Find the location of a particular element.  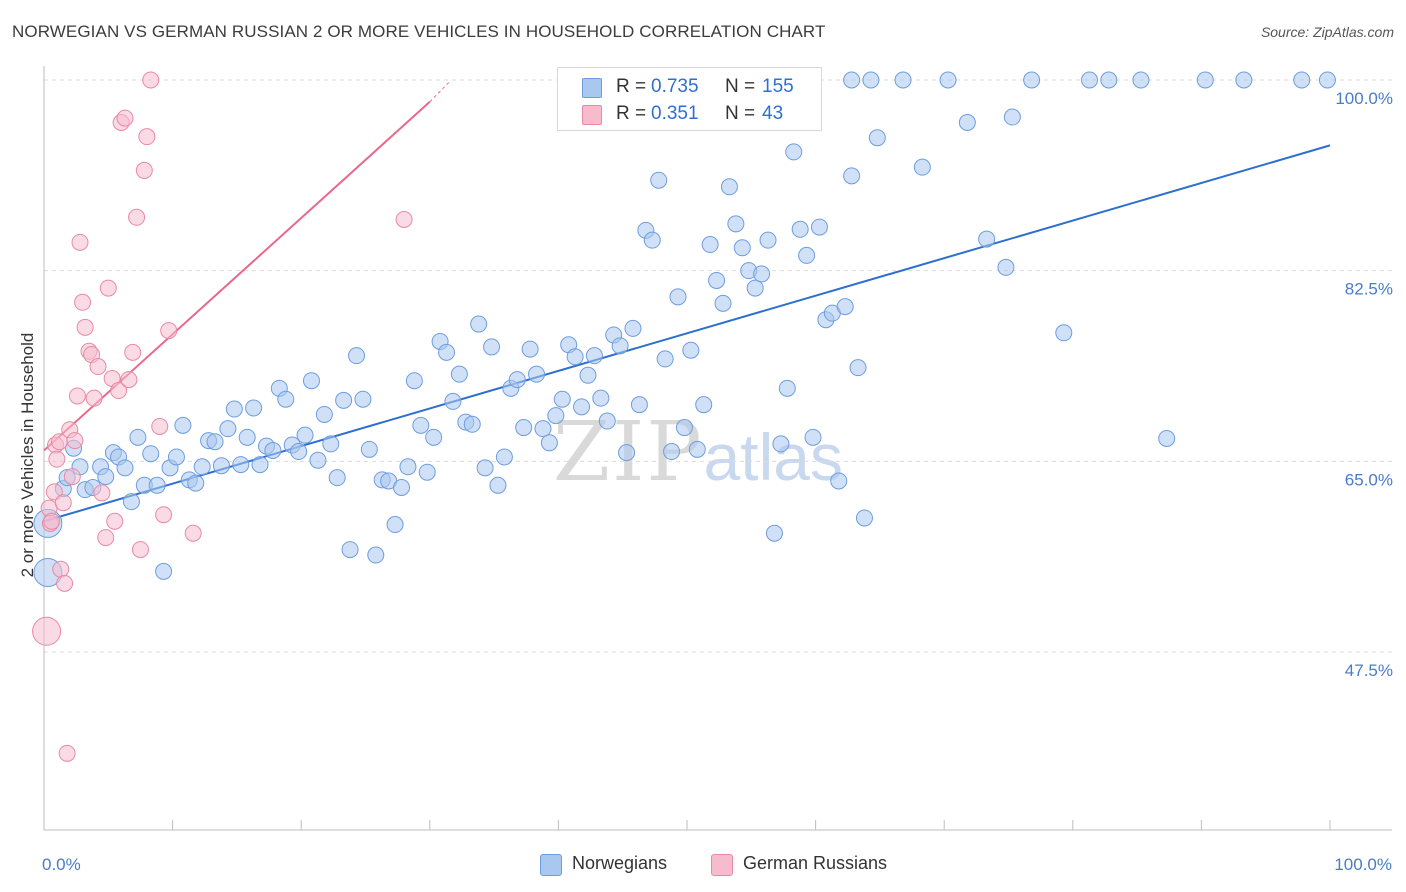

y-axis-label: 2 or more Vehicles in Household is located at coordinates (27, 455).